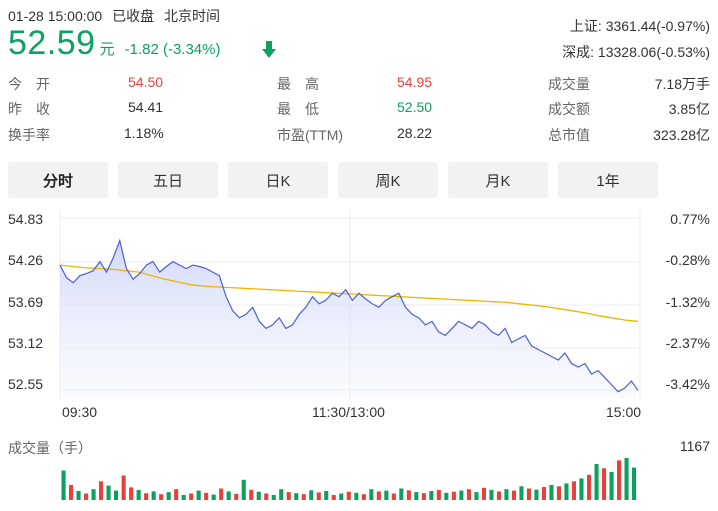  Describe the element at coordinates (191, 16) in the screenshot. I see `timezone-label: 北京时间` at that location.